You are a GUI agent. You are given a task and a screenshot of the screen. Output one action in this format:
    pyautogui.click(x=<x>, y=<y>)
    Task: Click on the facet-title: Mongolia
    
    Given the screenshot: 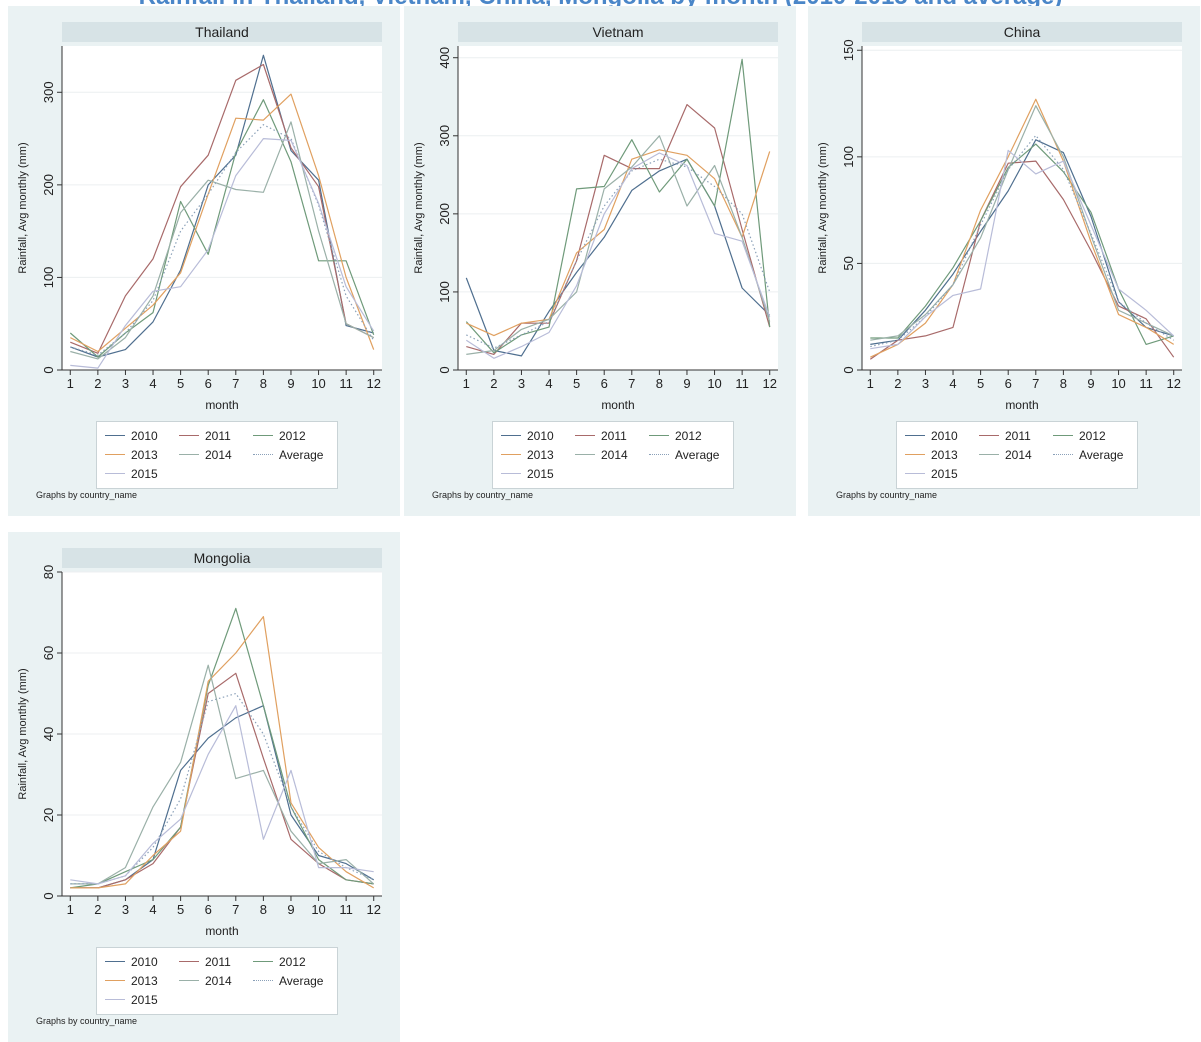 What is the action you would take?
    pyautogui.click(x=222, y=558)
    